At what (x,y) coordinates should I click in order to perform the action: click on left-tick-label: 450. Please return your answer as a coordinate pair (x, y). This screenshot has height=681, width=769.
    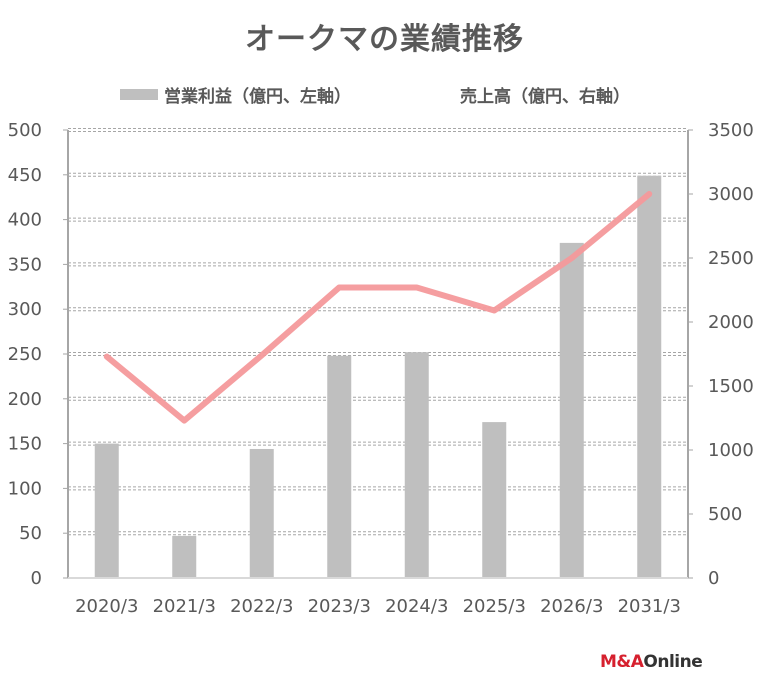
    Looking at the image, I should click on (25, 175).